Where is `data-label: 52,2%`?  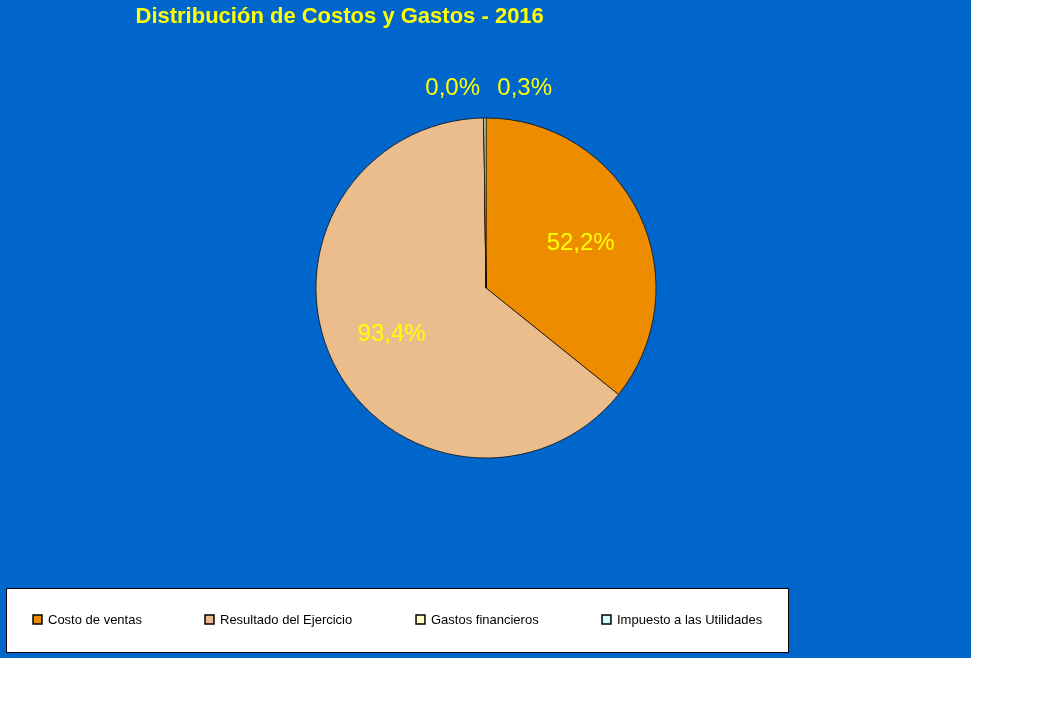
data-label: 52,2% is located at coordinates (580, 241).